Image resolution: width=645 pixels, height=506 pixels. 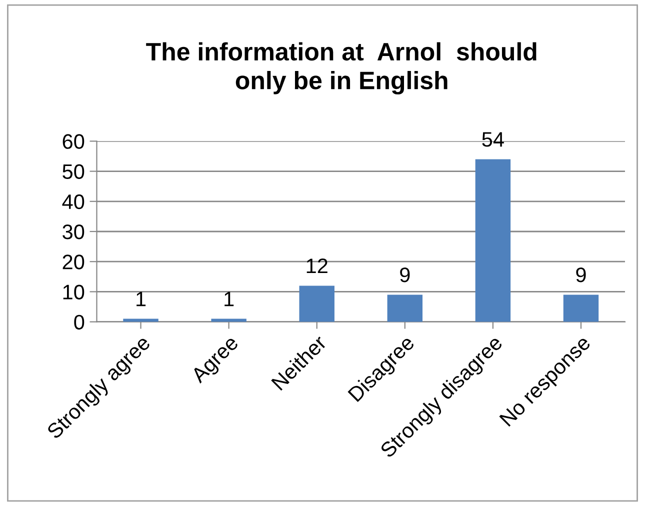 What do you see at coordinates (73, 141) in the screenshot?
I see `y-tick-label: 60` at bounding box center [73, 141].